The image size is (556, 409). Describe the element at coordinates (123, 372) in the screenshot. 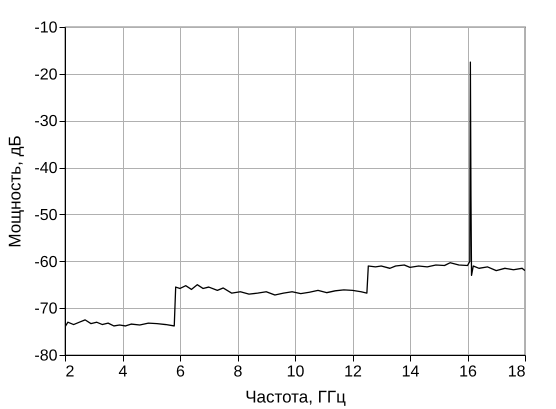

I see `x-tick-label: 4` at that location.